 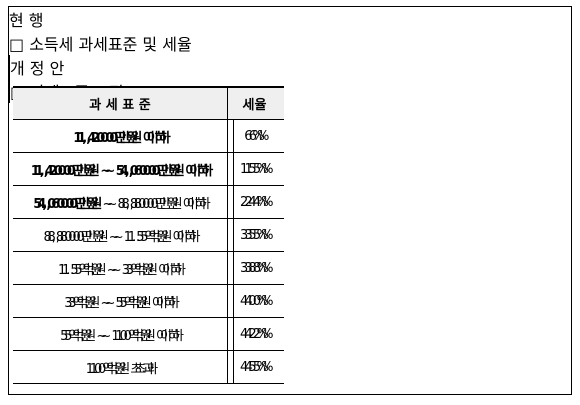 I want to click on bracket-cell: 1,400만원 이하, so click(x=120, y=136).